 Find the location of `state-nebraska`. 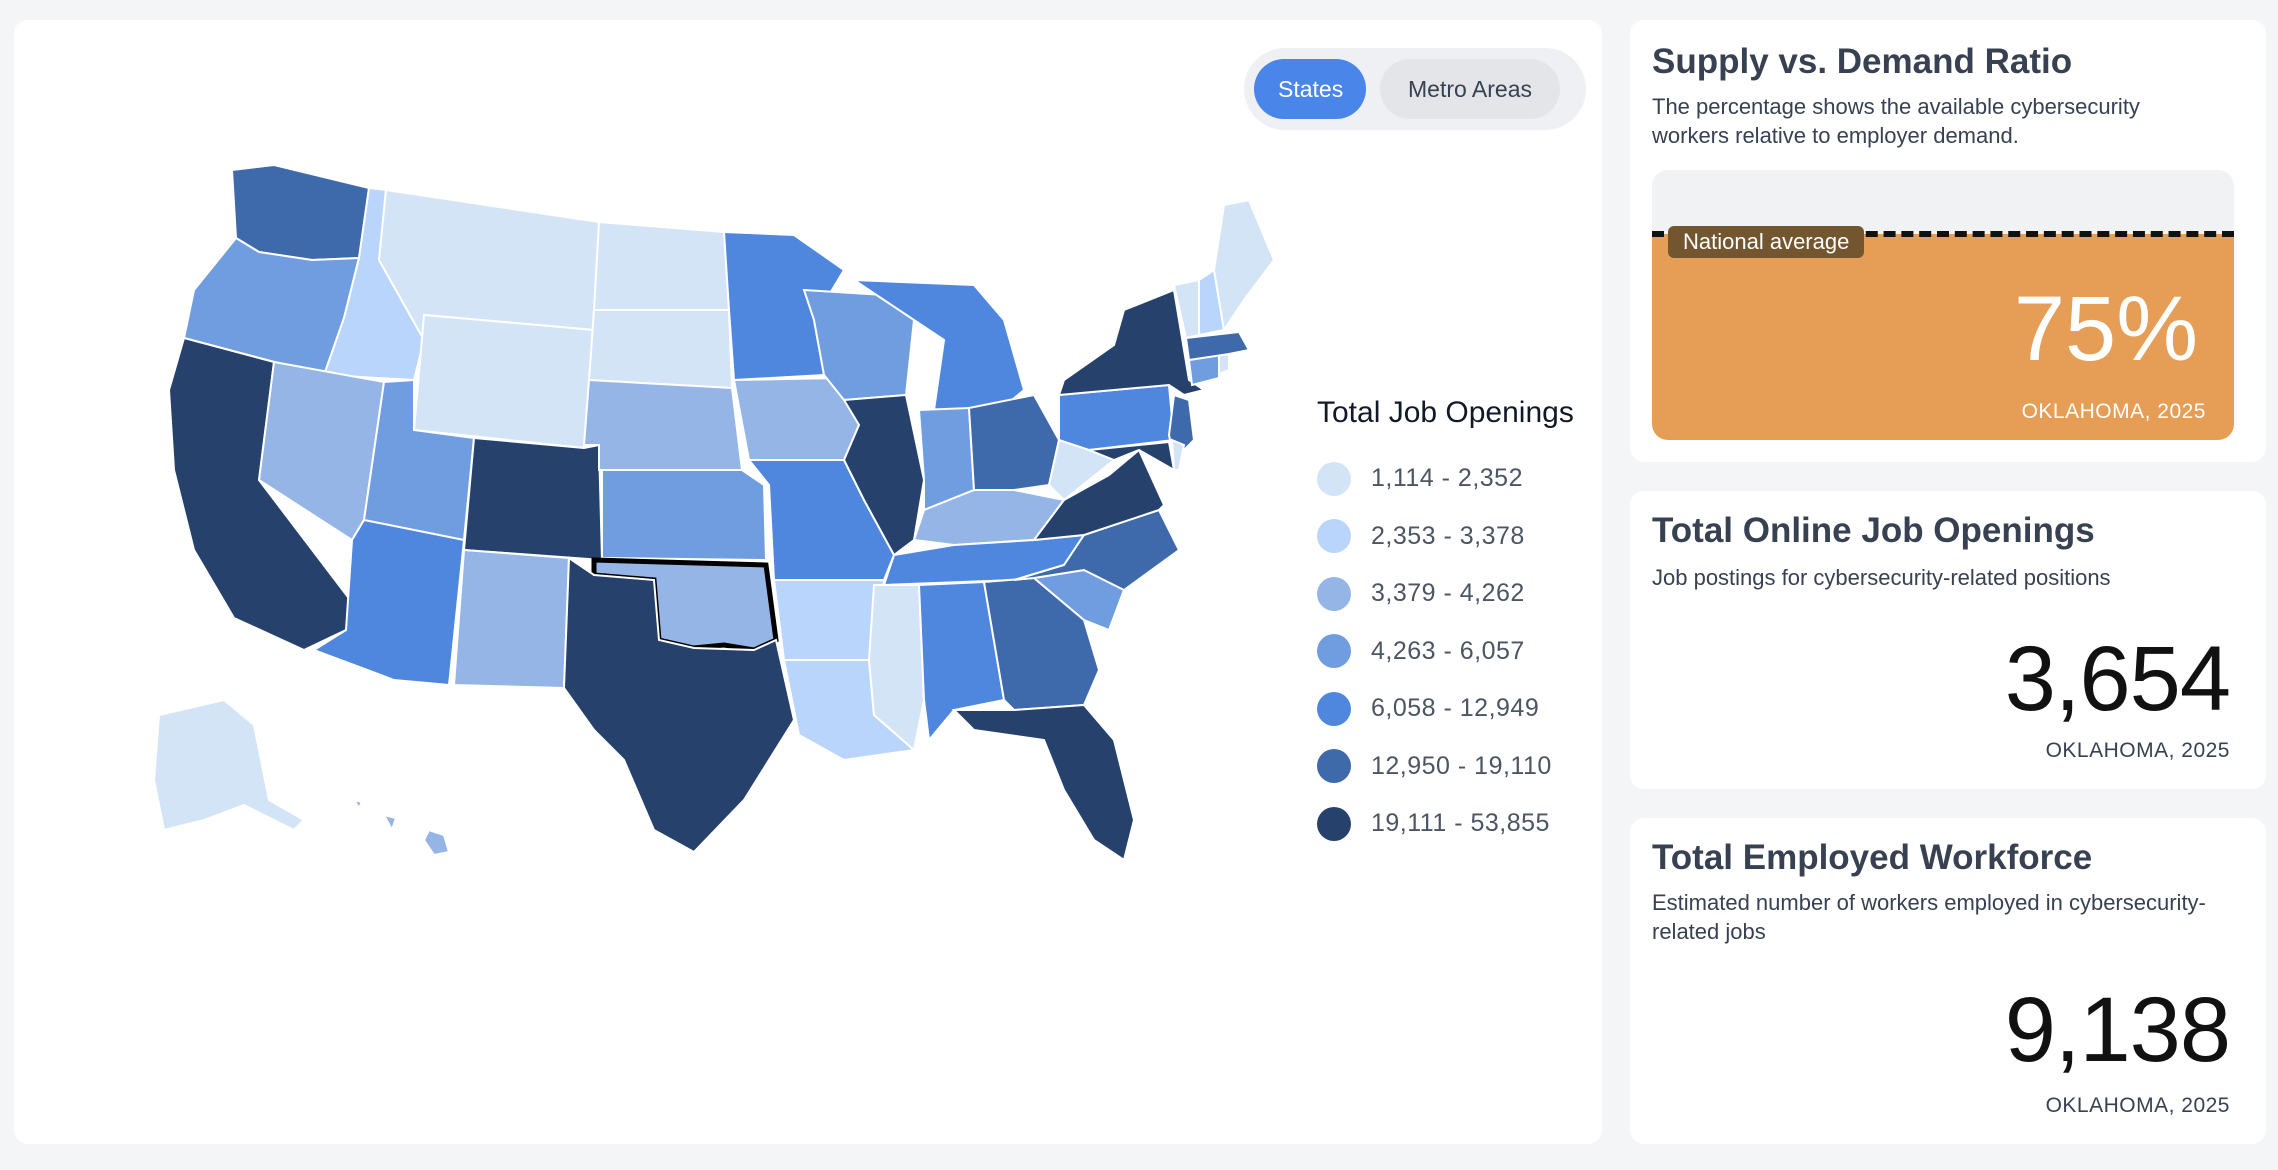

state-nebraska is located at coordinates (663, 424).